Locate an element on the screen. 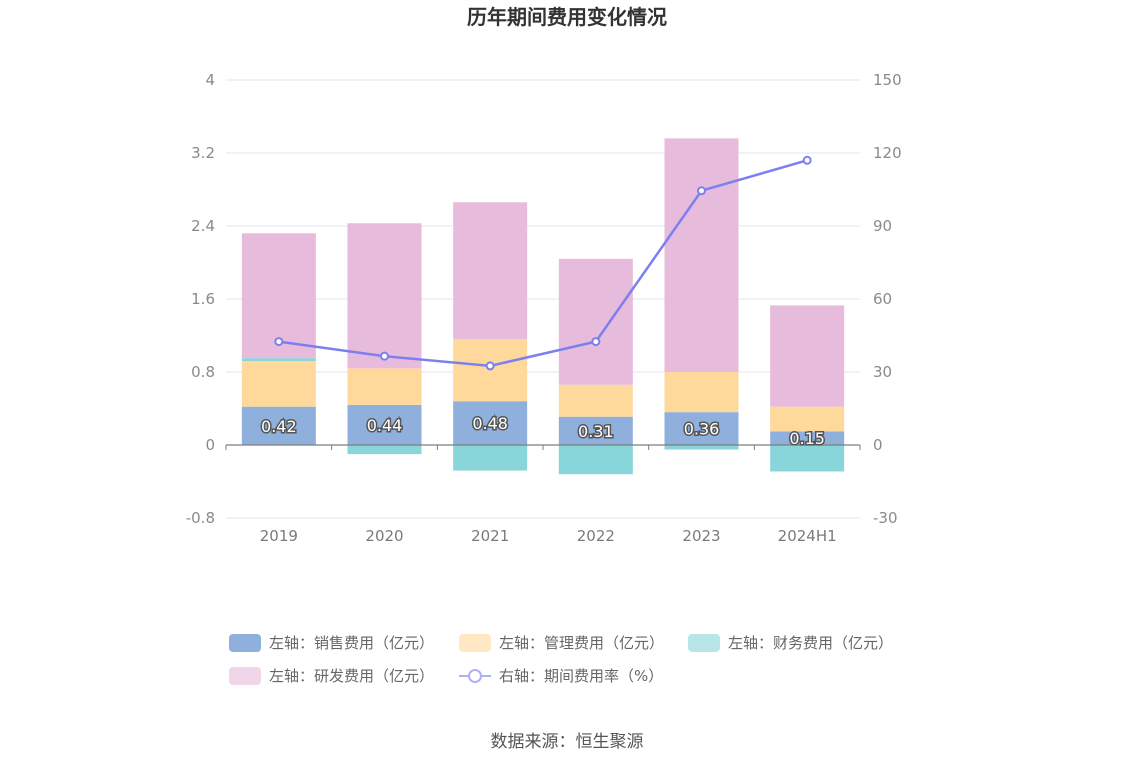 The height and width of the screenshot is (766, 1134). data-labels: 0.42 0.44 0.48 0.31 0.36 0.15 is located at coordinates (543, 431).